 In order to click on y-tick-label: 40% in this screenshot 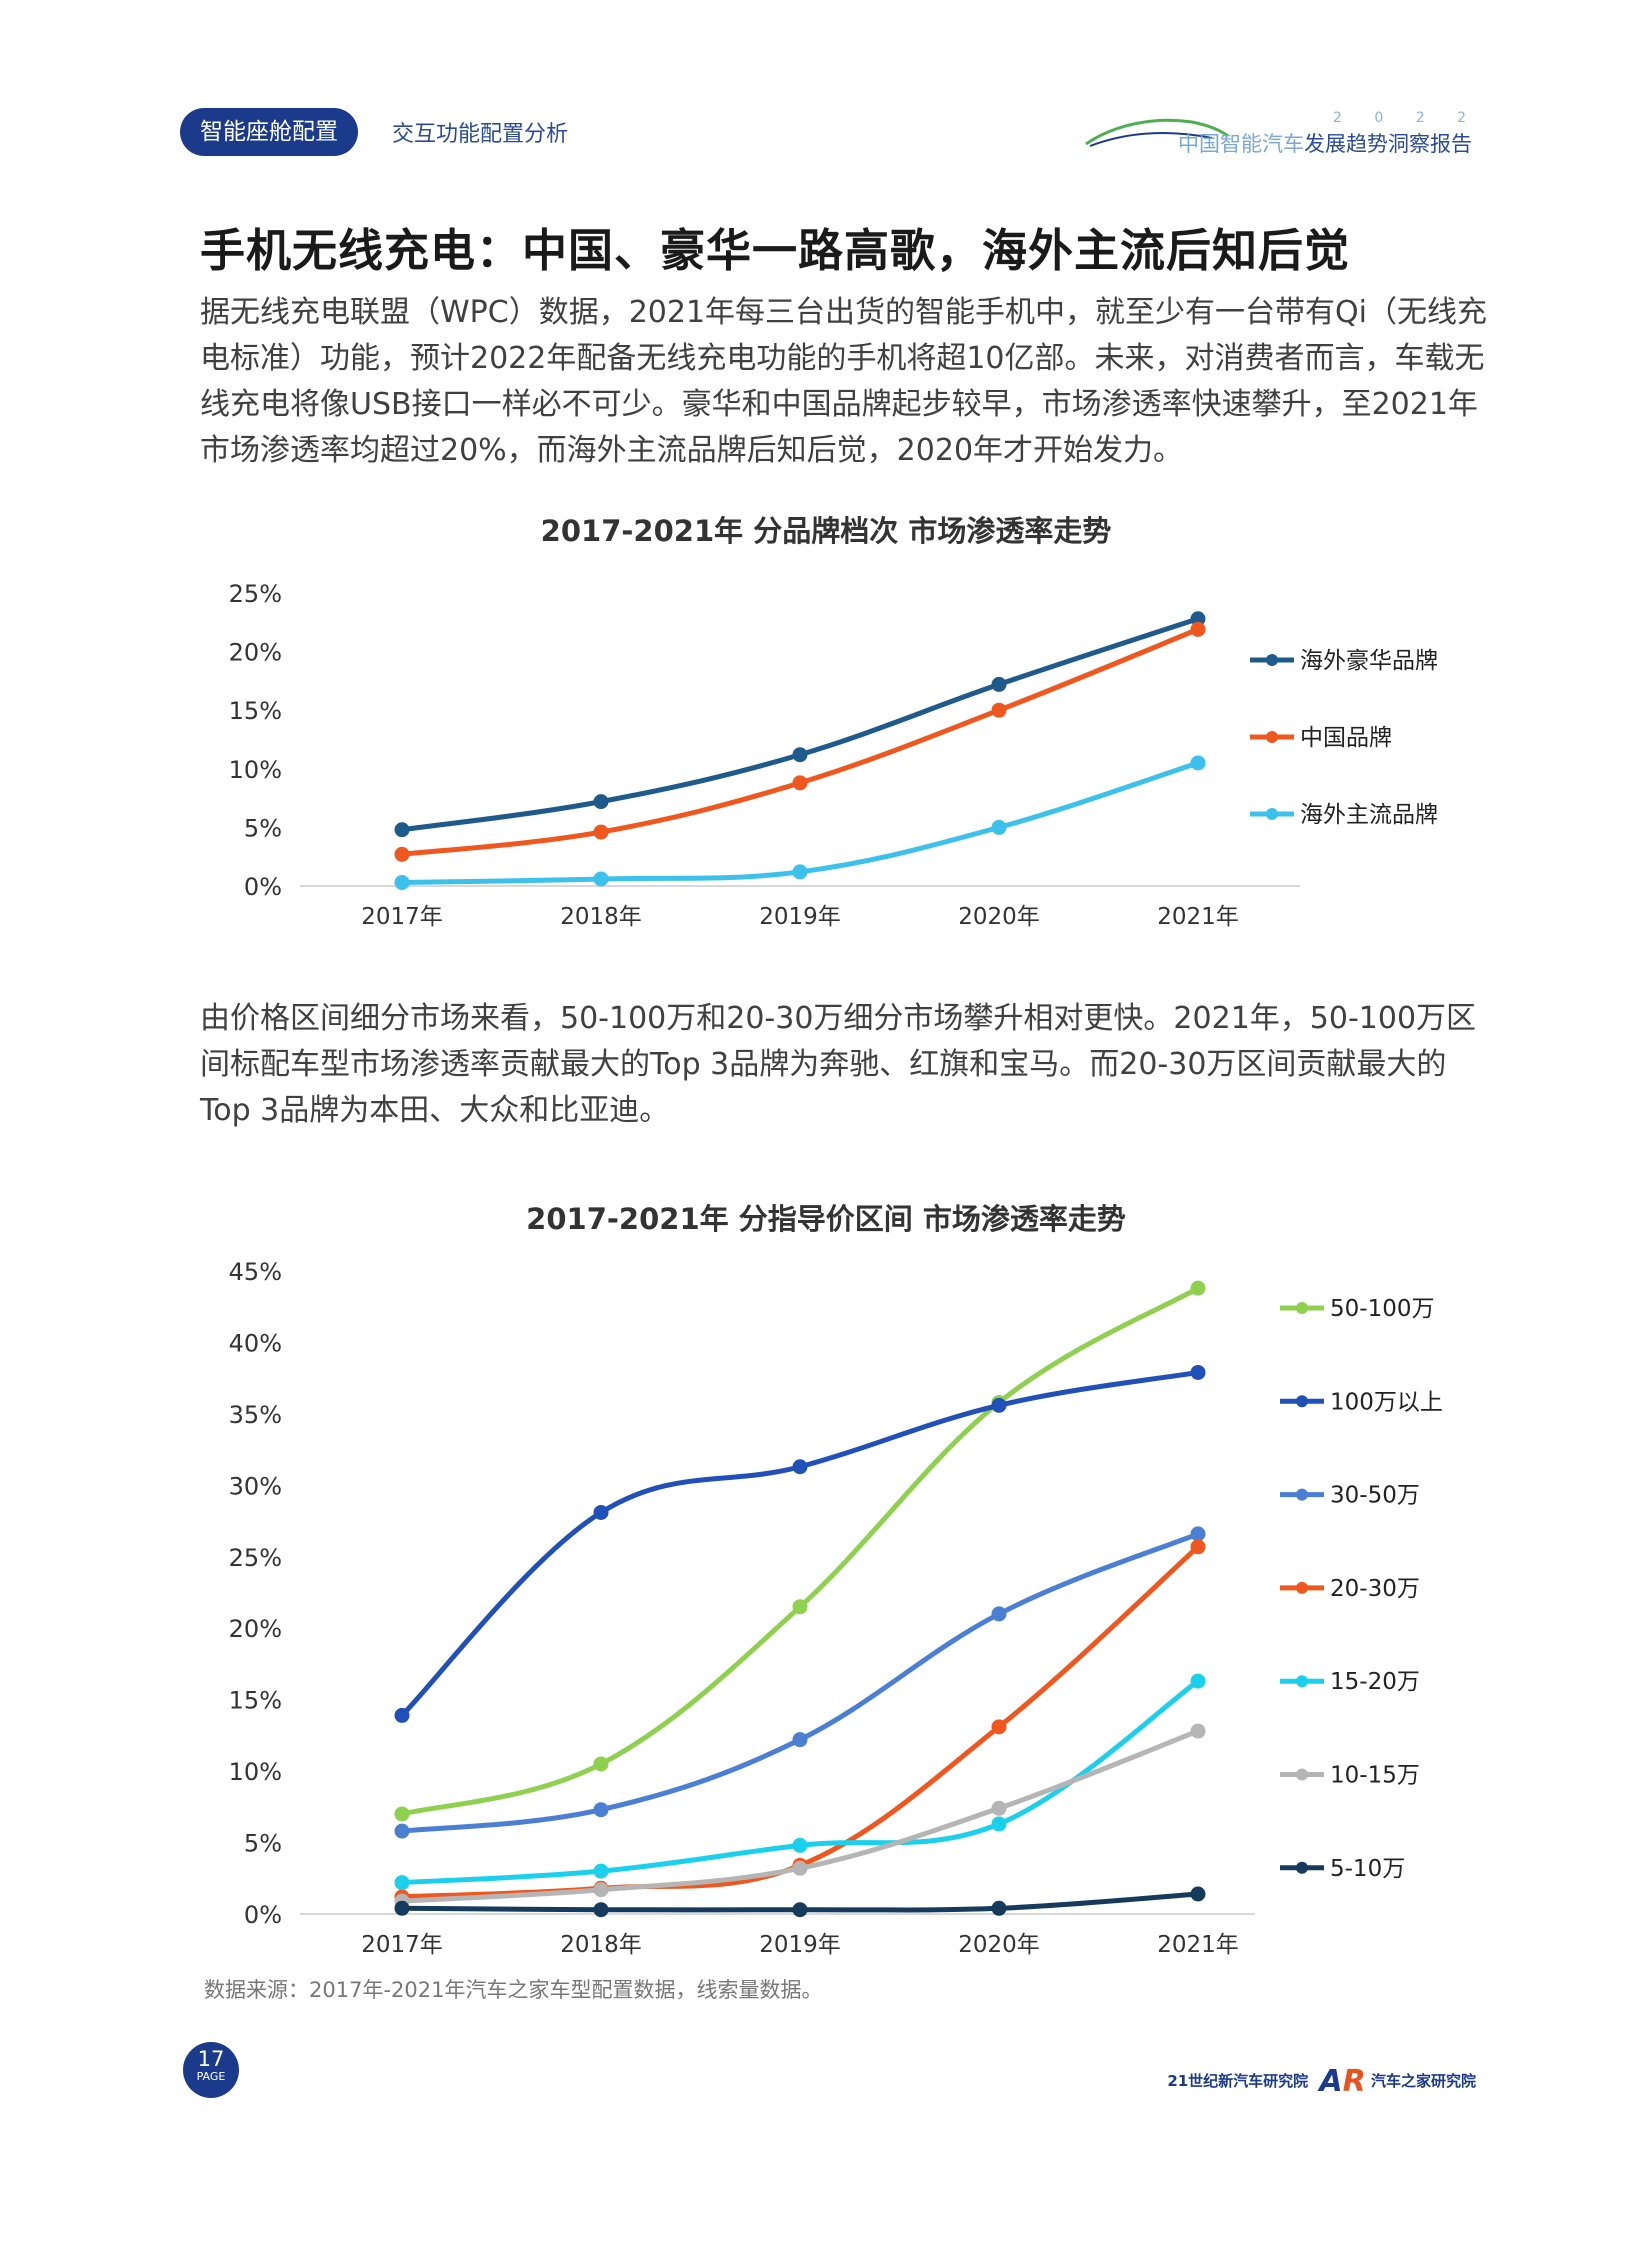, I will do `click(255, 1343)`.